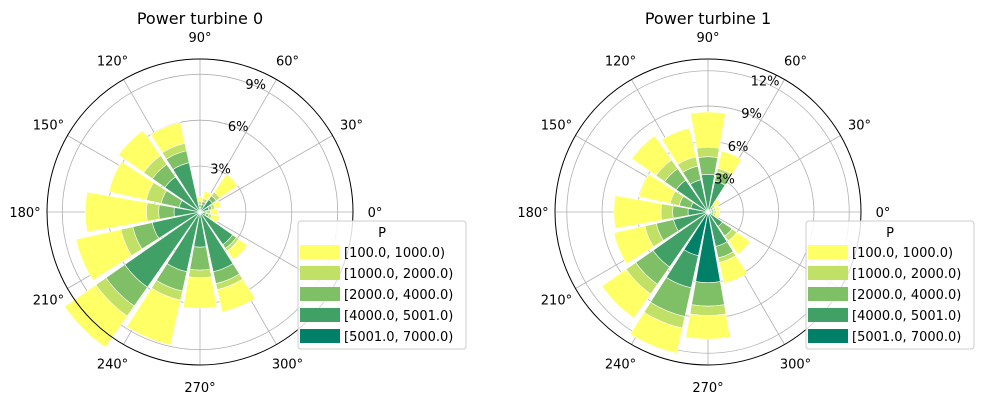 The width and height of the screenshot is (982, 407). What do you see at coordinates (556, 126) in the screenshot?
I see `angle-tick-label: 150°` at bounding box center [556, 126].